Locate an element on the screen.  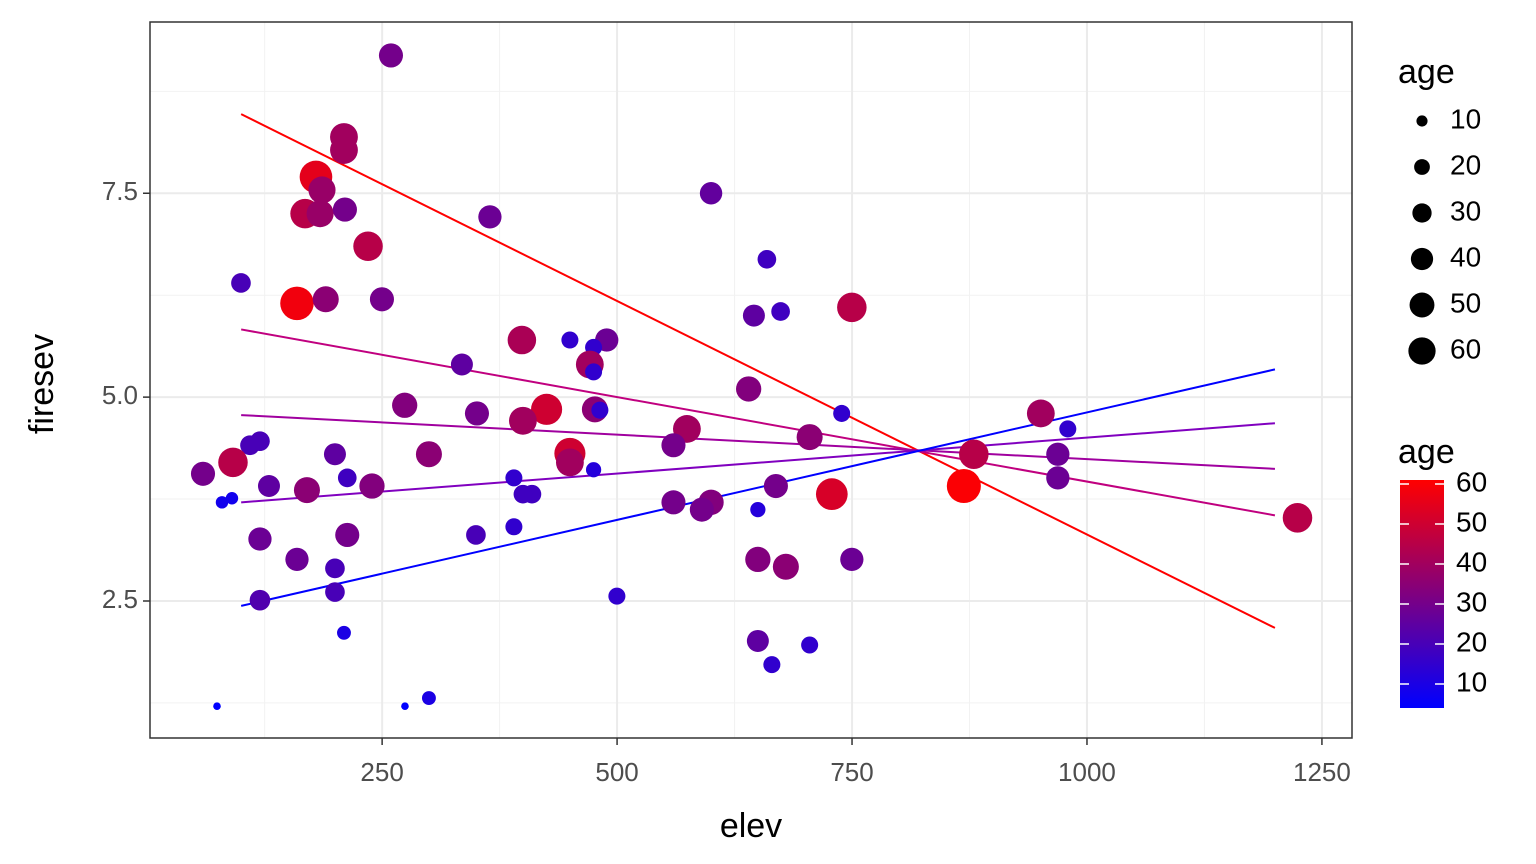
x-tick-label: 1000 is located at coordinates (1087, 772).